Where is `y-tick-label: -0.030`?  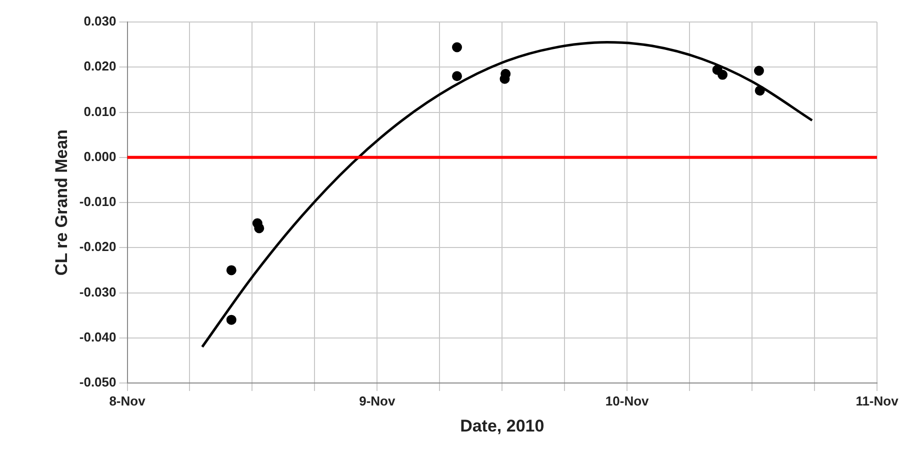
y-tick-label: -0.030 is located at coordinates (97, 292).